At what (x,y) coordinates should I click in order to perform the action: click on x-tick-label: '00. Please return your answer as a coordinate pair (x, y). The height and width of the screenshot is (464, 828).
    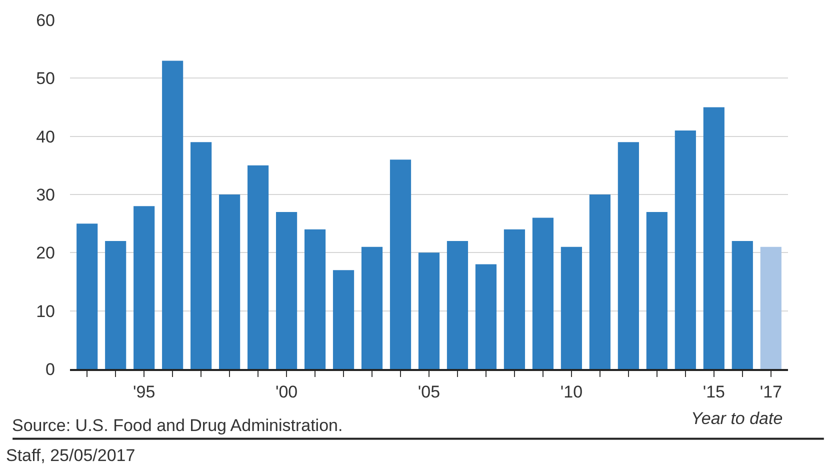
    Looking at the image, I should click on (286, 392).